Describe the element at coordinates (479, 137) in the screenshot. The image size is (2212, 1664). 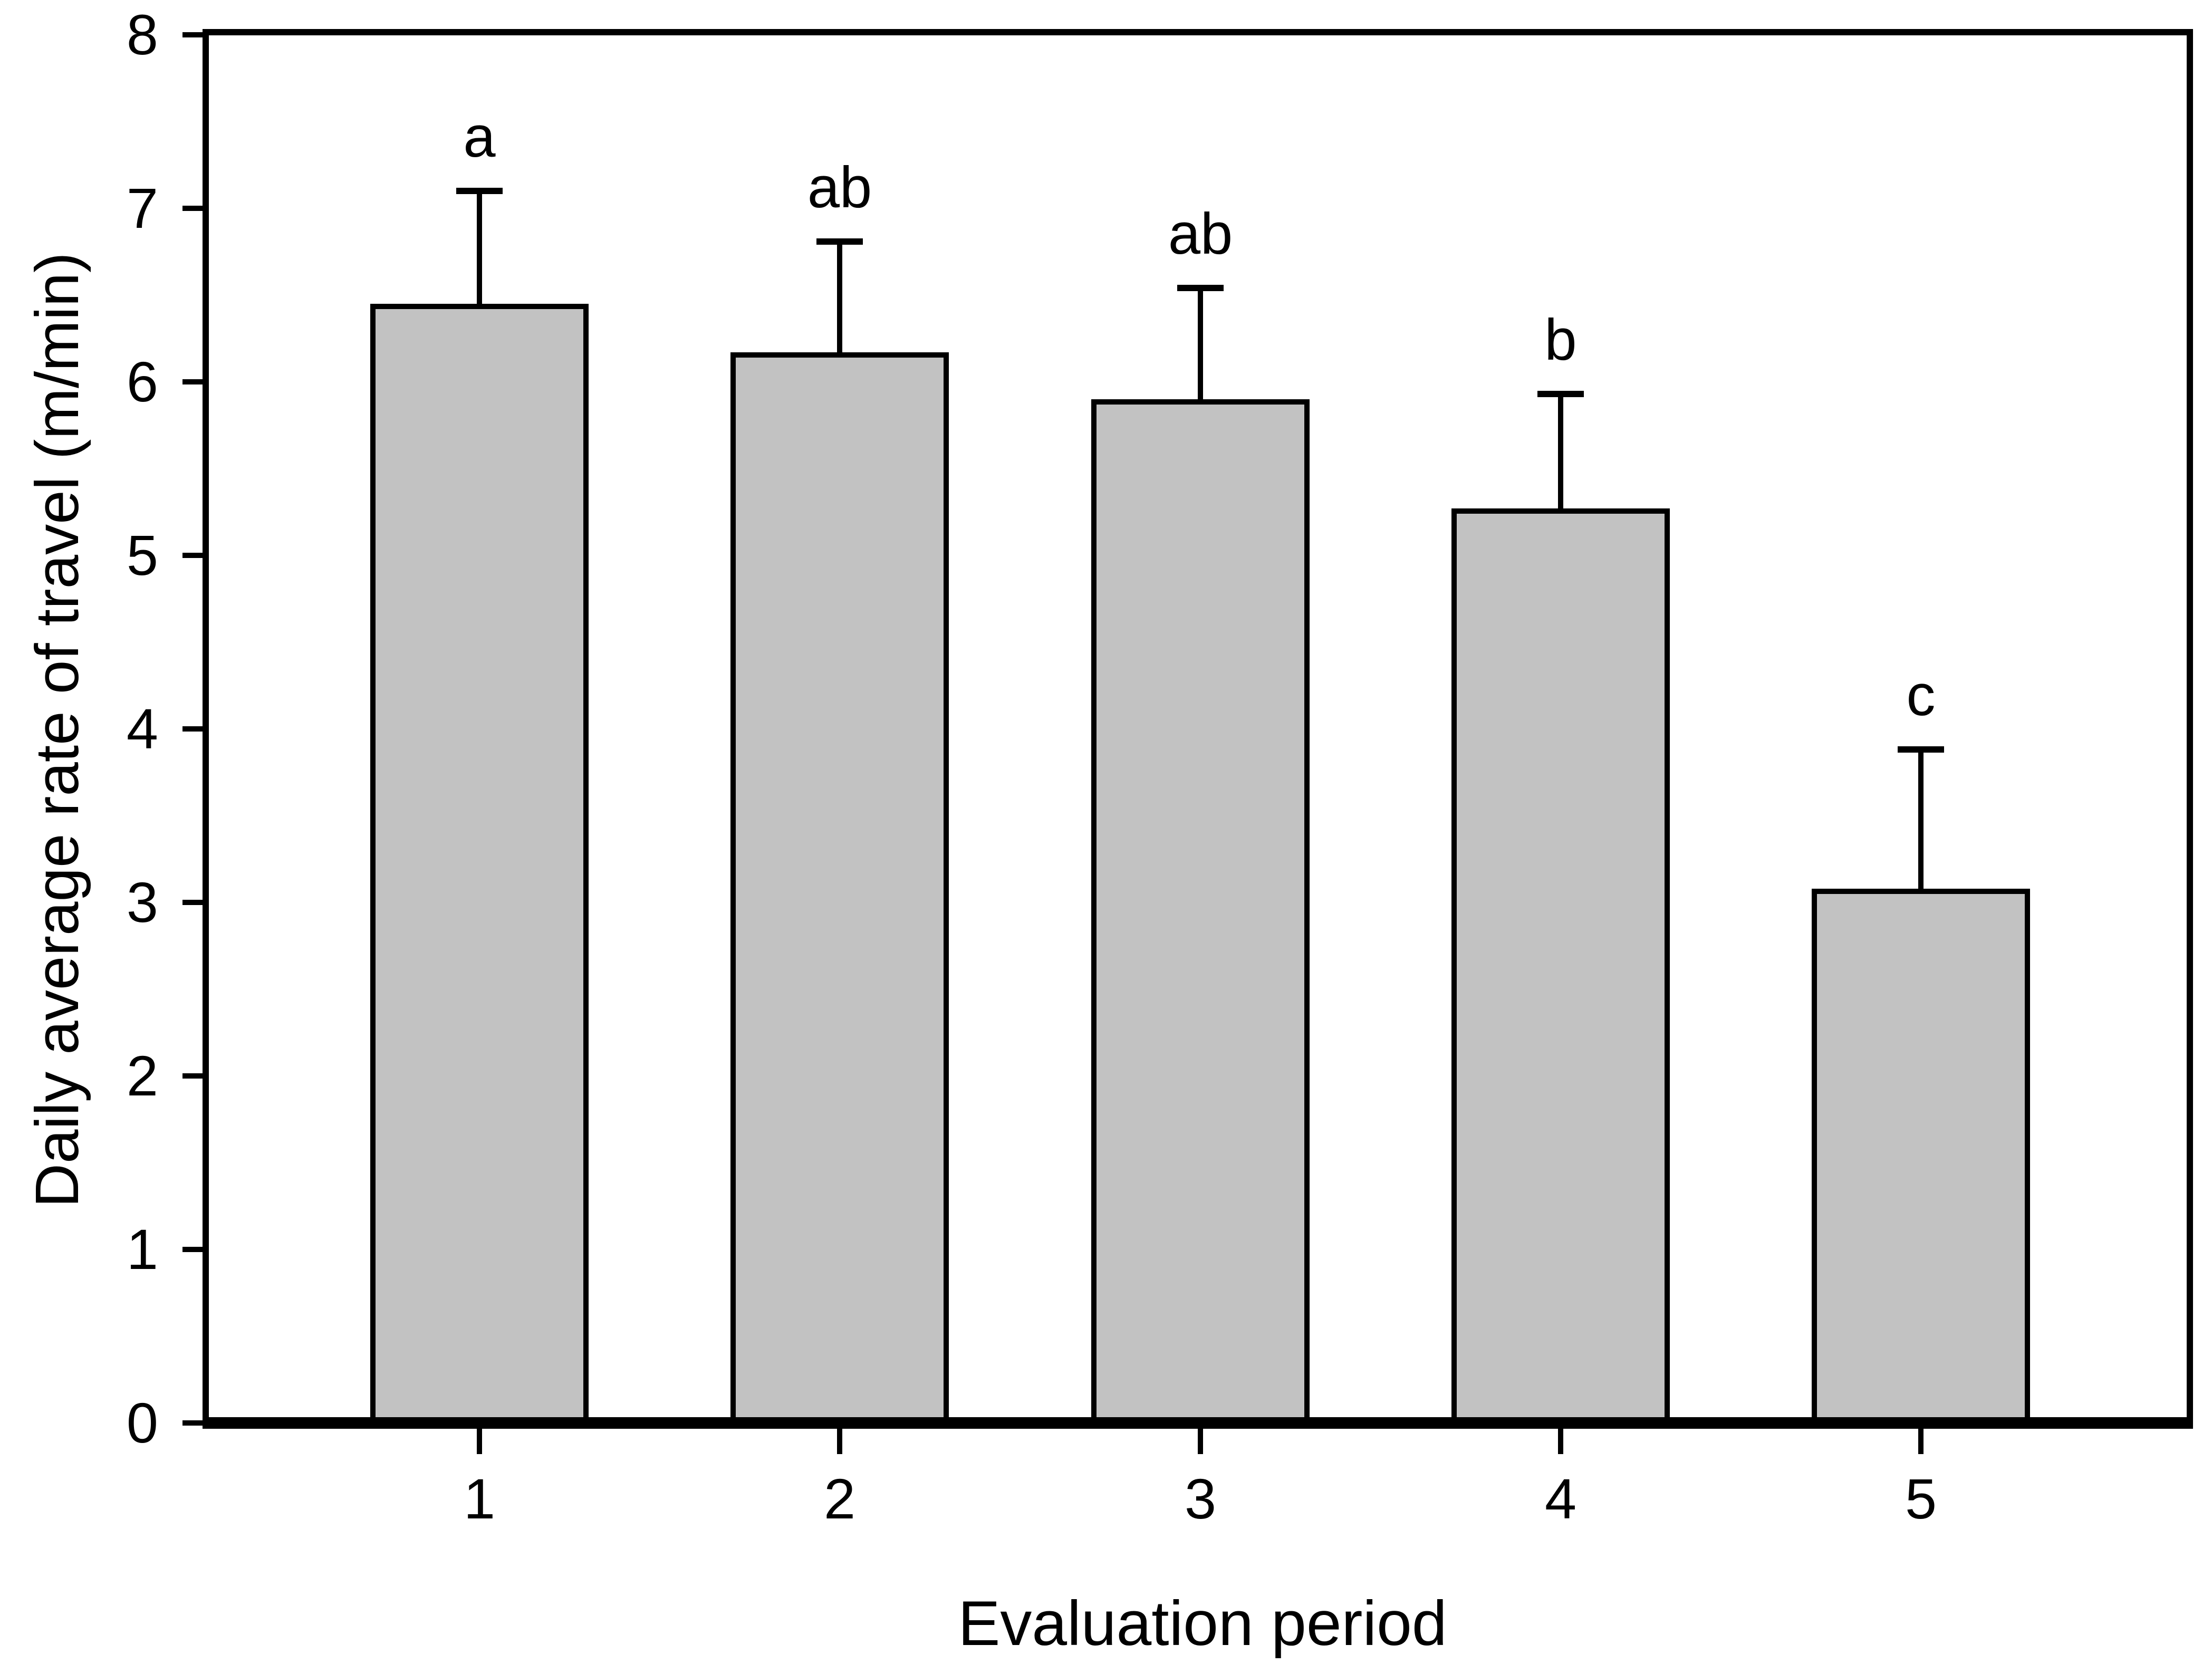
I see `significance-letter: a` at that location.